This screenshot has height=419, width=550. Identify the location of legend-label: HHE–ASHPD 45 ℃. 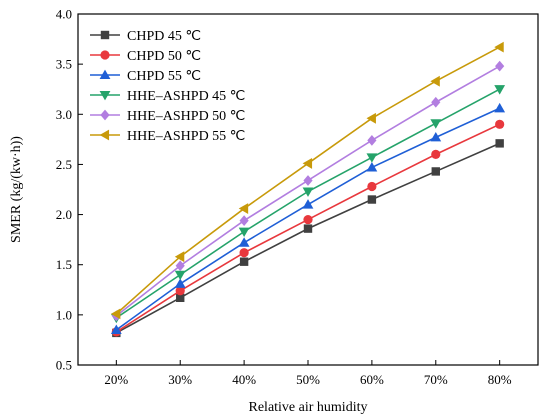
(186, 96).